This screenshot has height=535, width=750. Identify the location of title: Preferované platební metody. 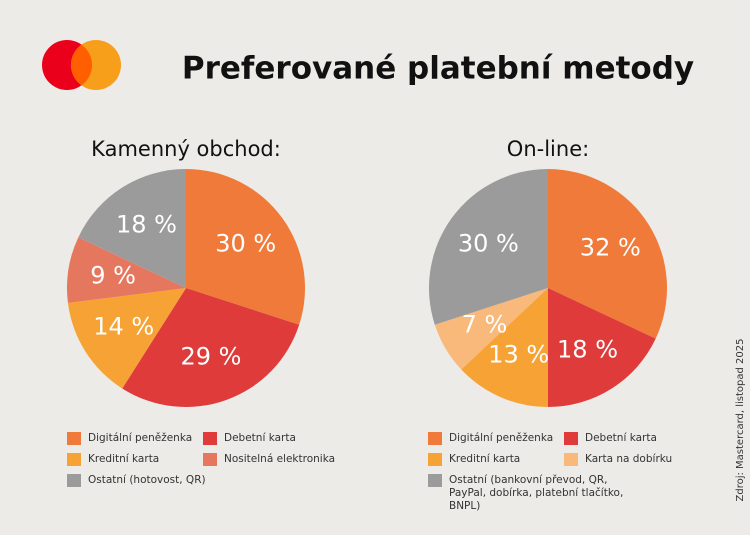
(438, 69).